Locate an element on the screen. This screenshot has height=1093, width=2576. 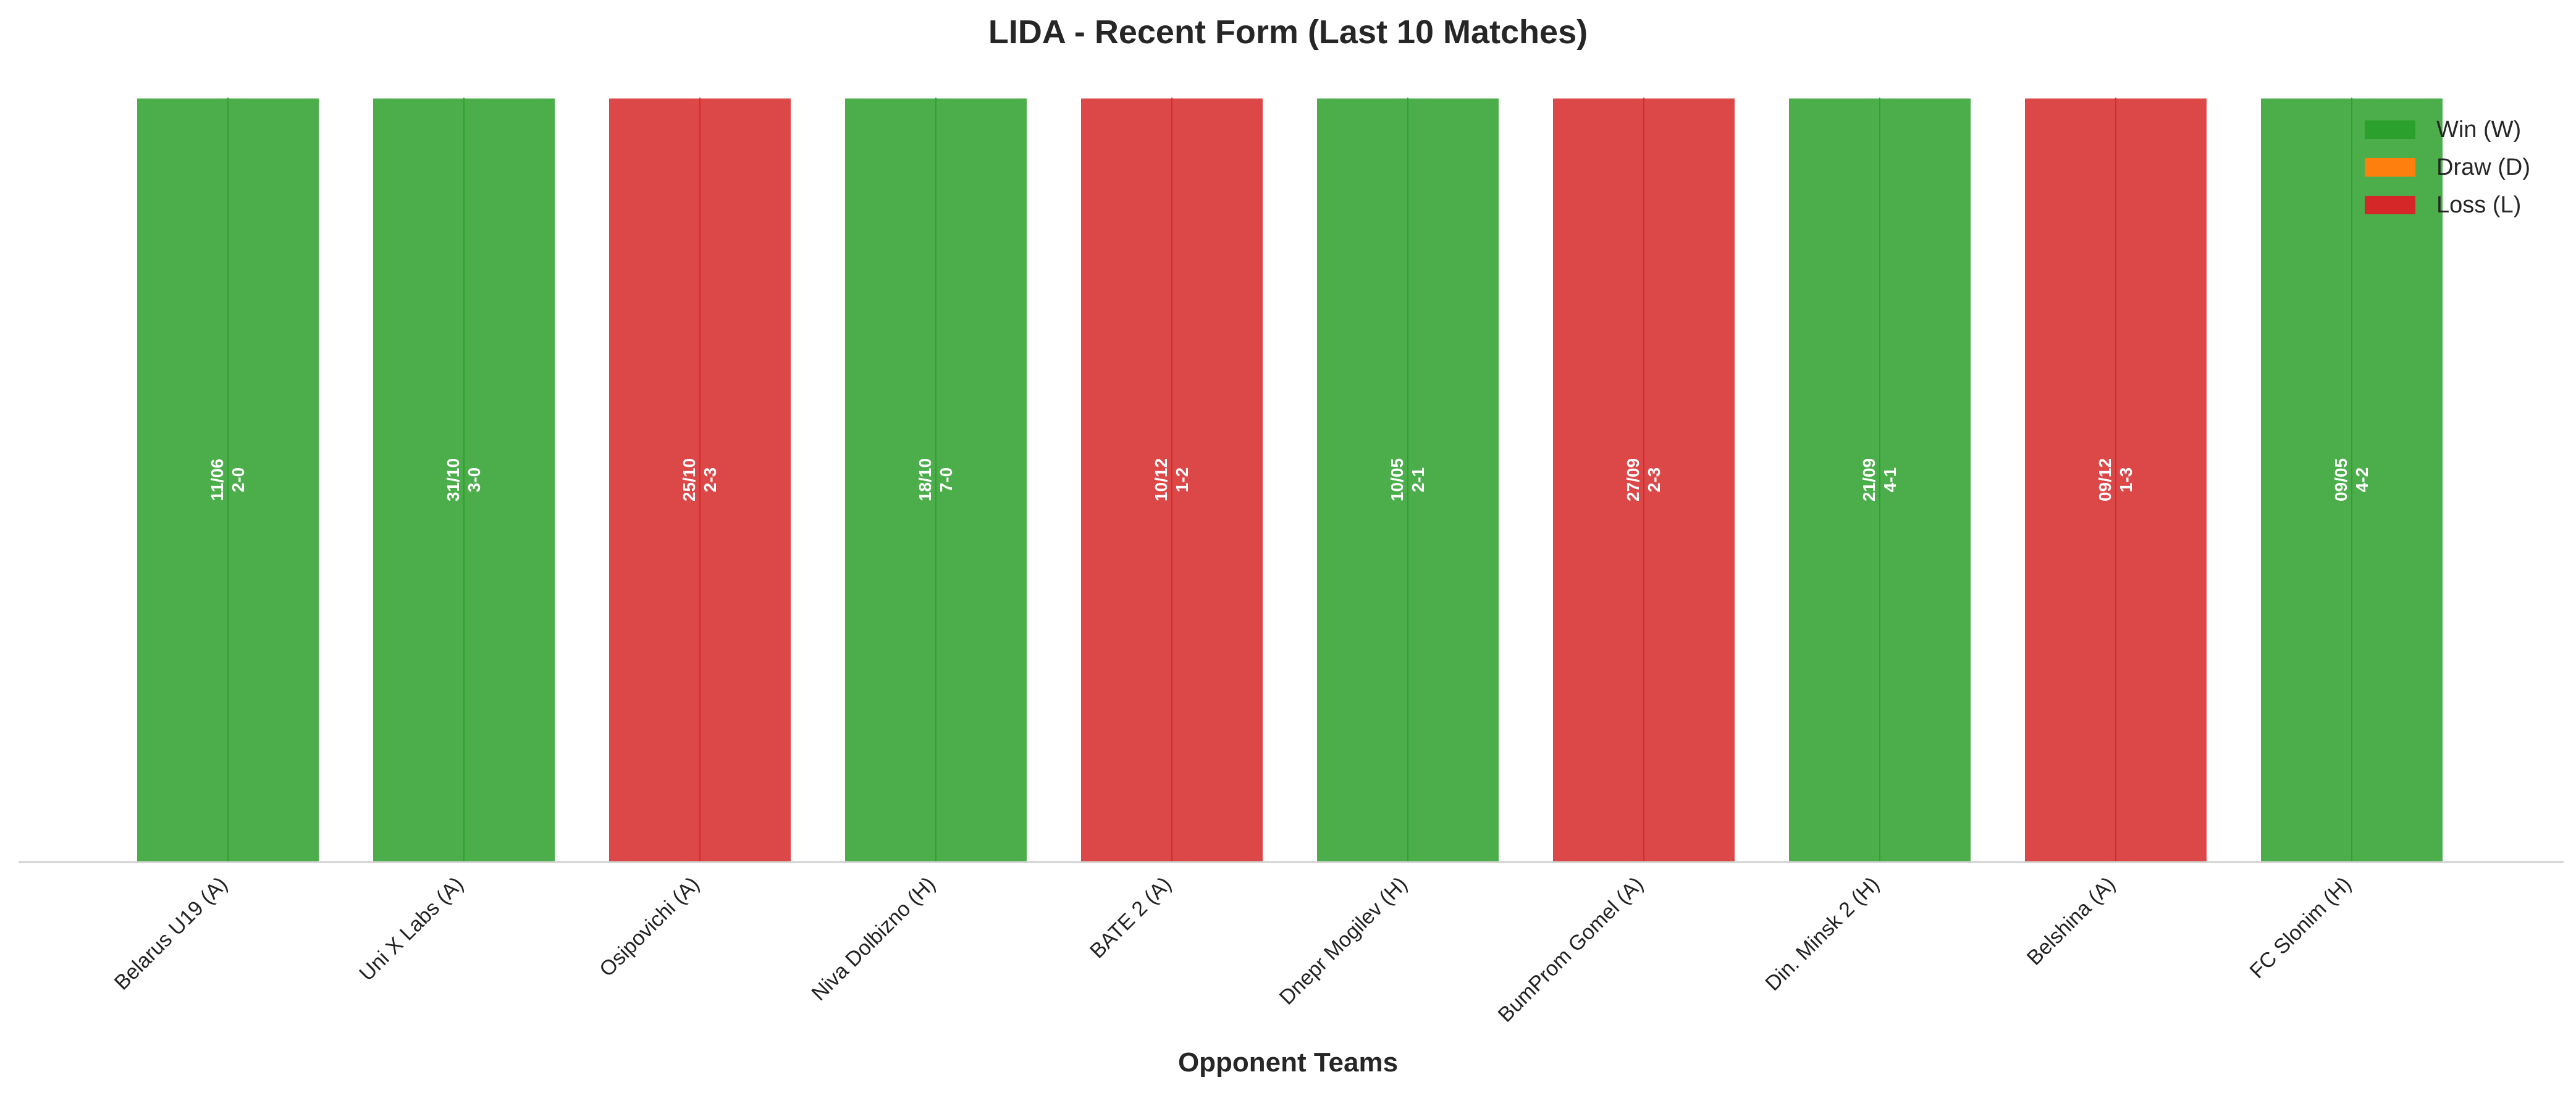
match-score-10: 4-2 is located at coordinates (2362, 479).